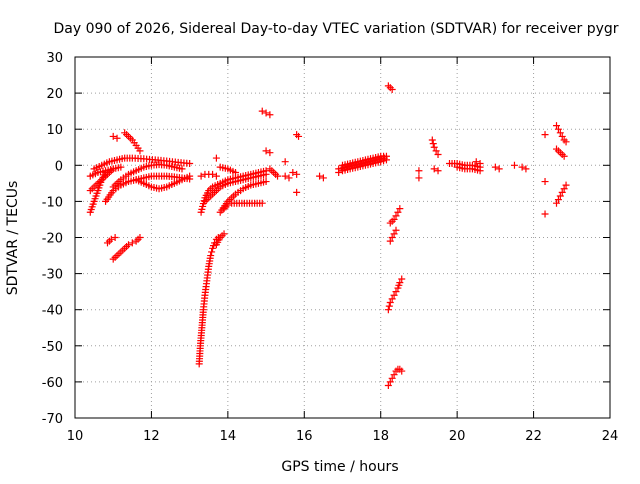 The height and width of the screenshot is (484, 640). I want to click on y-tick-label: -10, so click(52, 202).